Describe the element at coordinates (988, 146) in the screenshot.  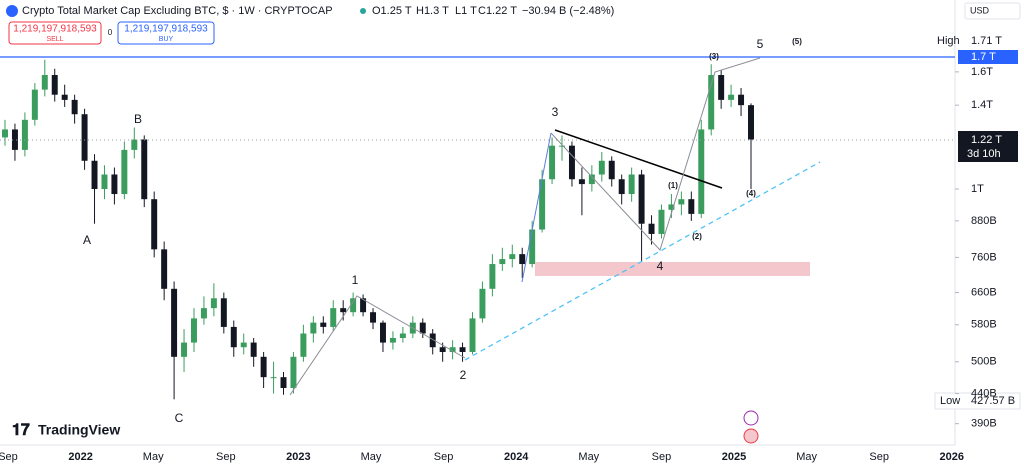
I see `last-price-box` at that location.